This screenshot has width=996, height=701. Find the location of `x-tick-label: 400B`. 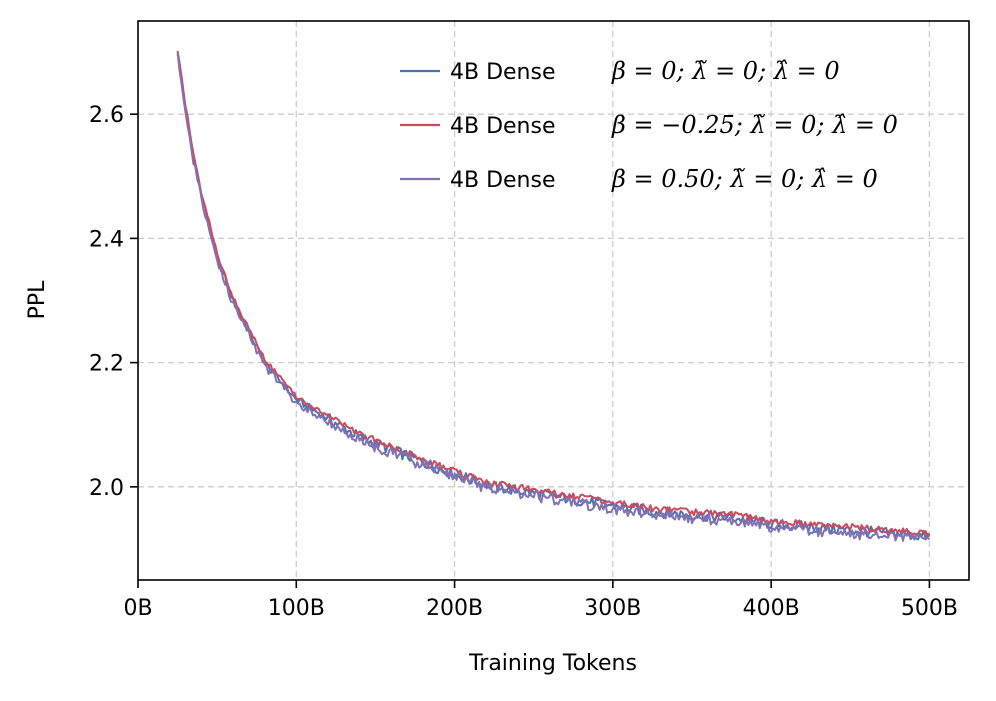

x-tick-label: 400B is located at coordinates (771, 608).